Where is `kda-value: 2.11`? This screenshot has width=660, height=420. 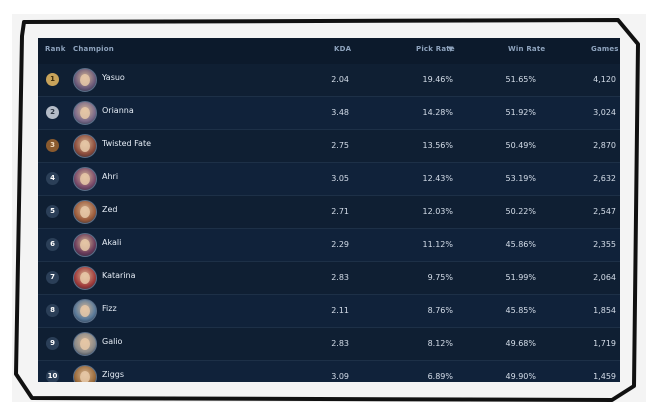
kda-value: 2.11 is located at coordinates (340, 310).